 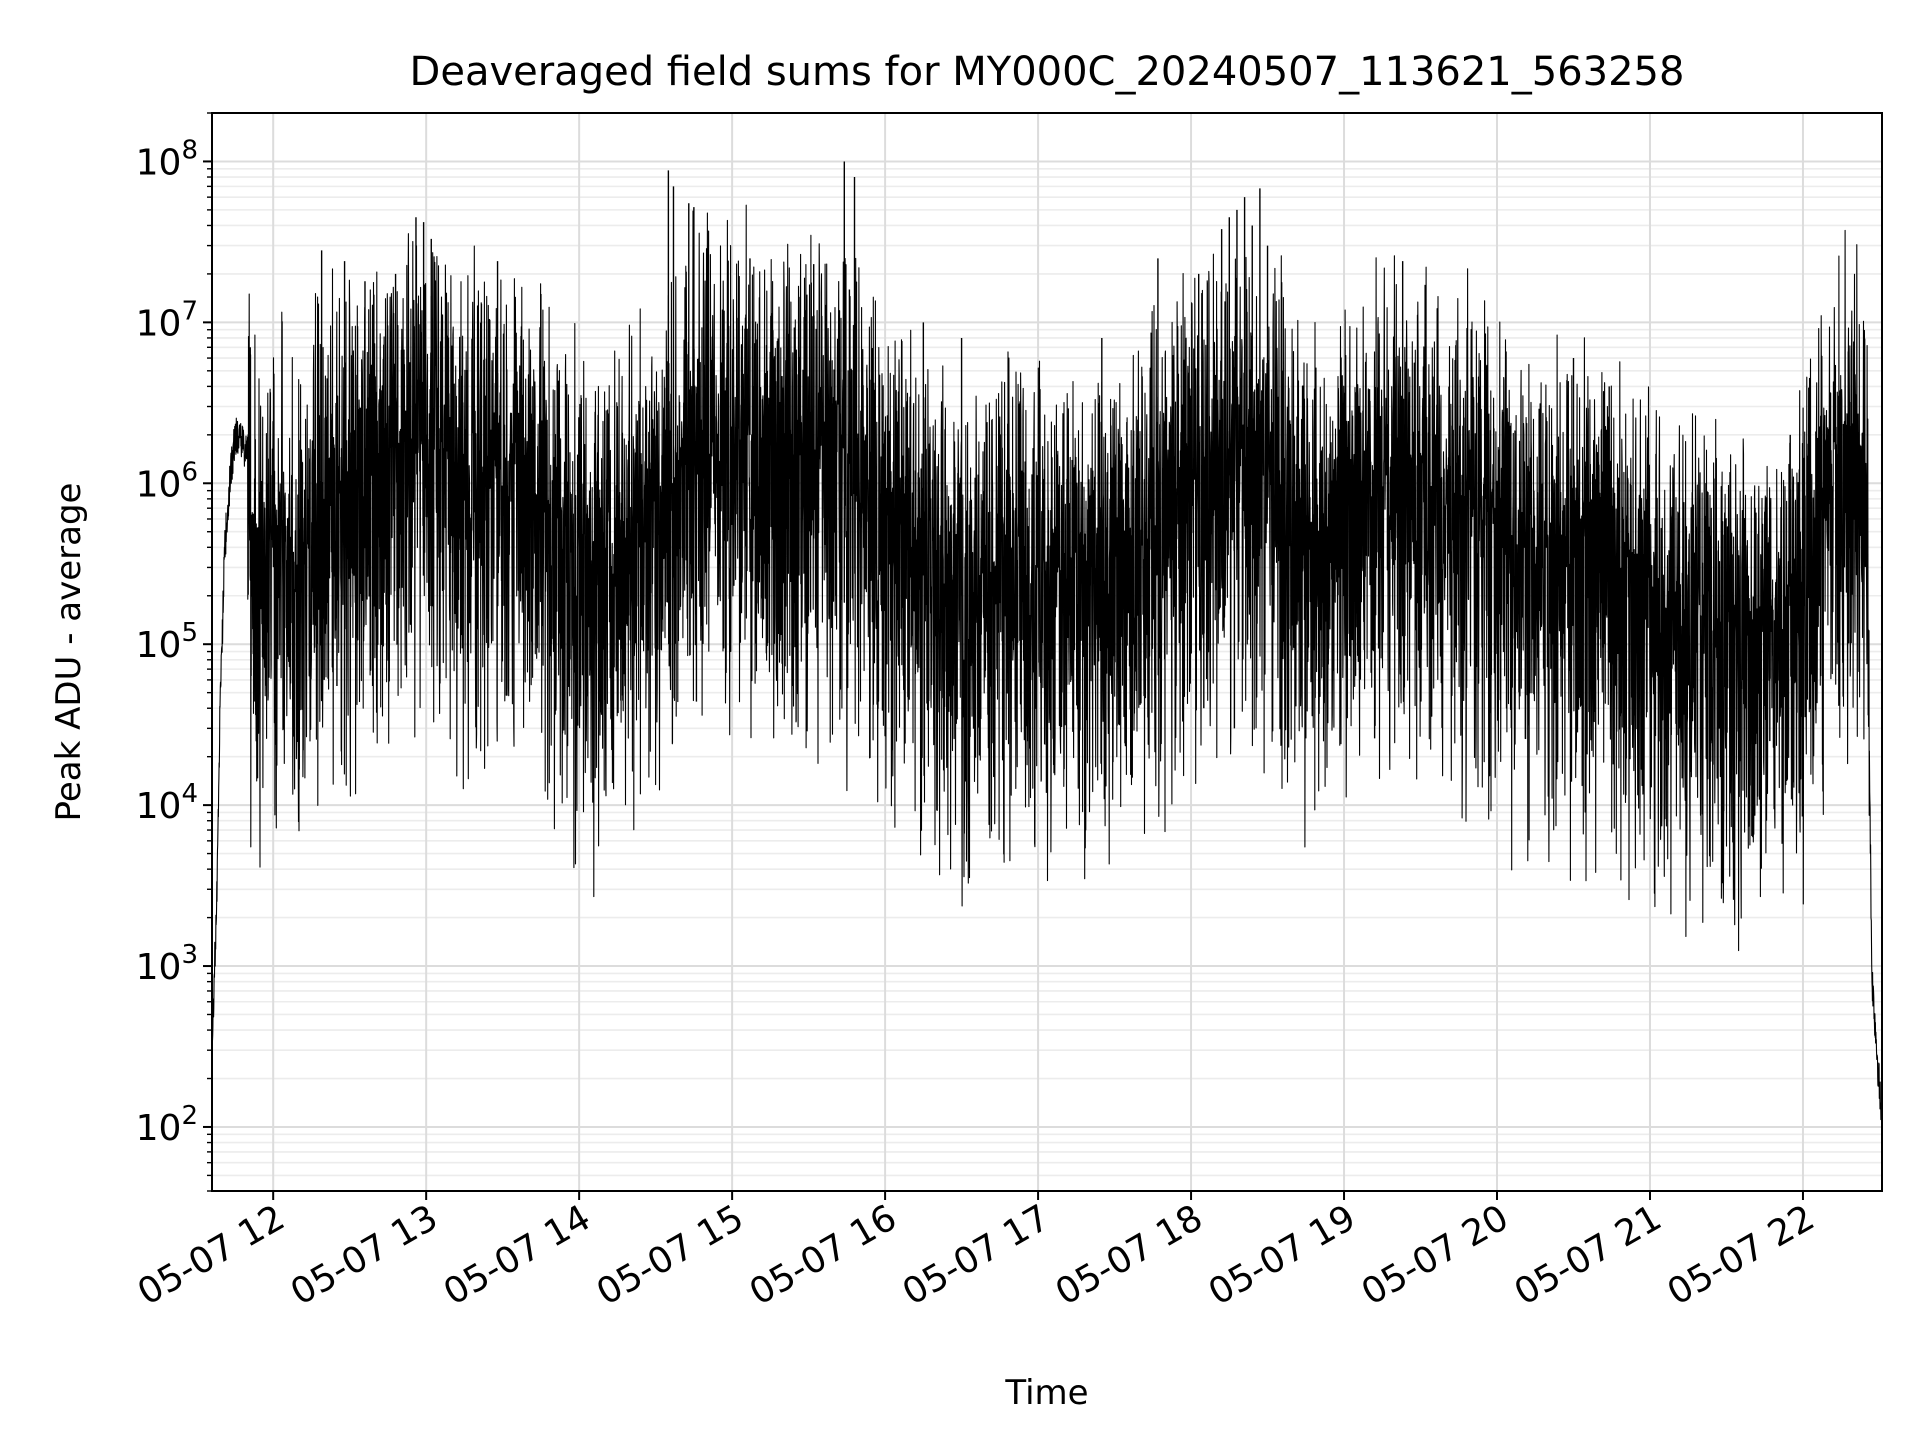 I want to click on y-axis-label: Peak ADU - average, so click(x=69, y=652).